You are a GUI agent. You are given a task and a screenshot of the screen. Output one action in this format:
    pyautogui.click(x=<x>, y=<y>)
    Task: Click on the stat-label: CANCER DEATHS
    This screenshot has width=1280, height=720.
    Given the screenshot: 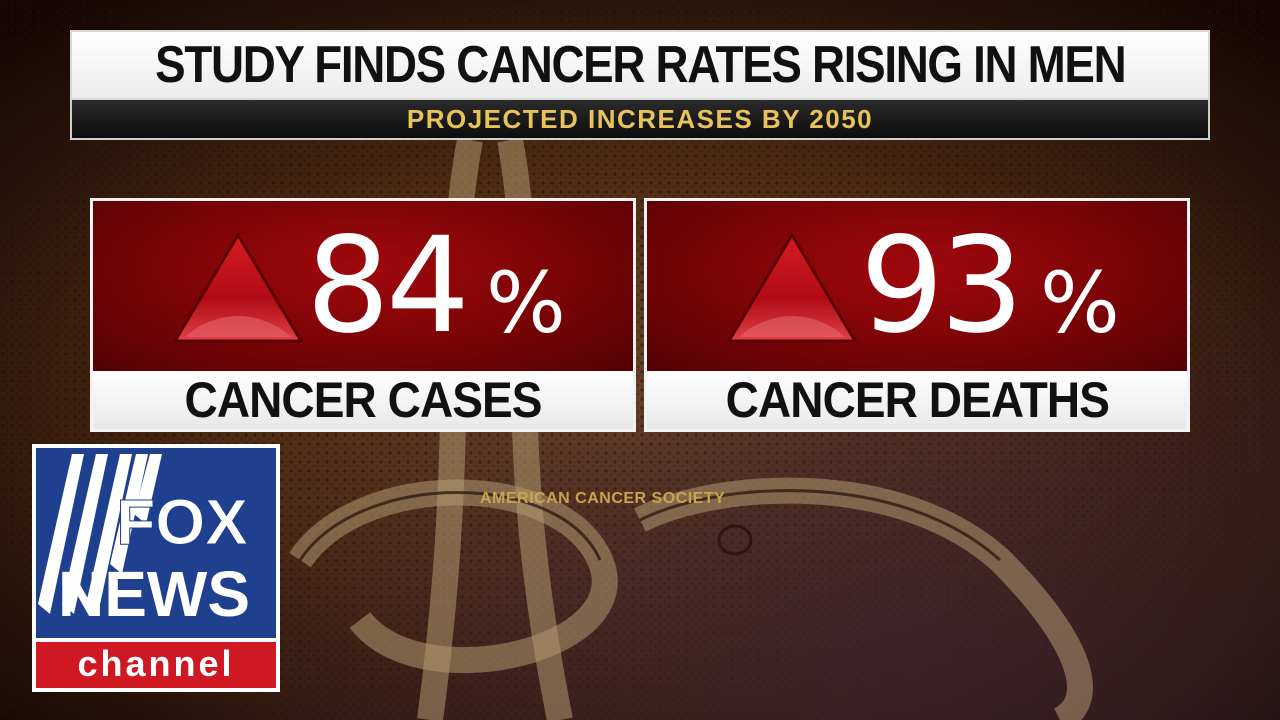 What is the action you would take?
    pyautogui.click(x=917, y=400)
    